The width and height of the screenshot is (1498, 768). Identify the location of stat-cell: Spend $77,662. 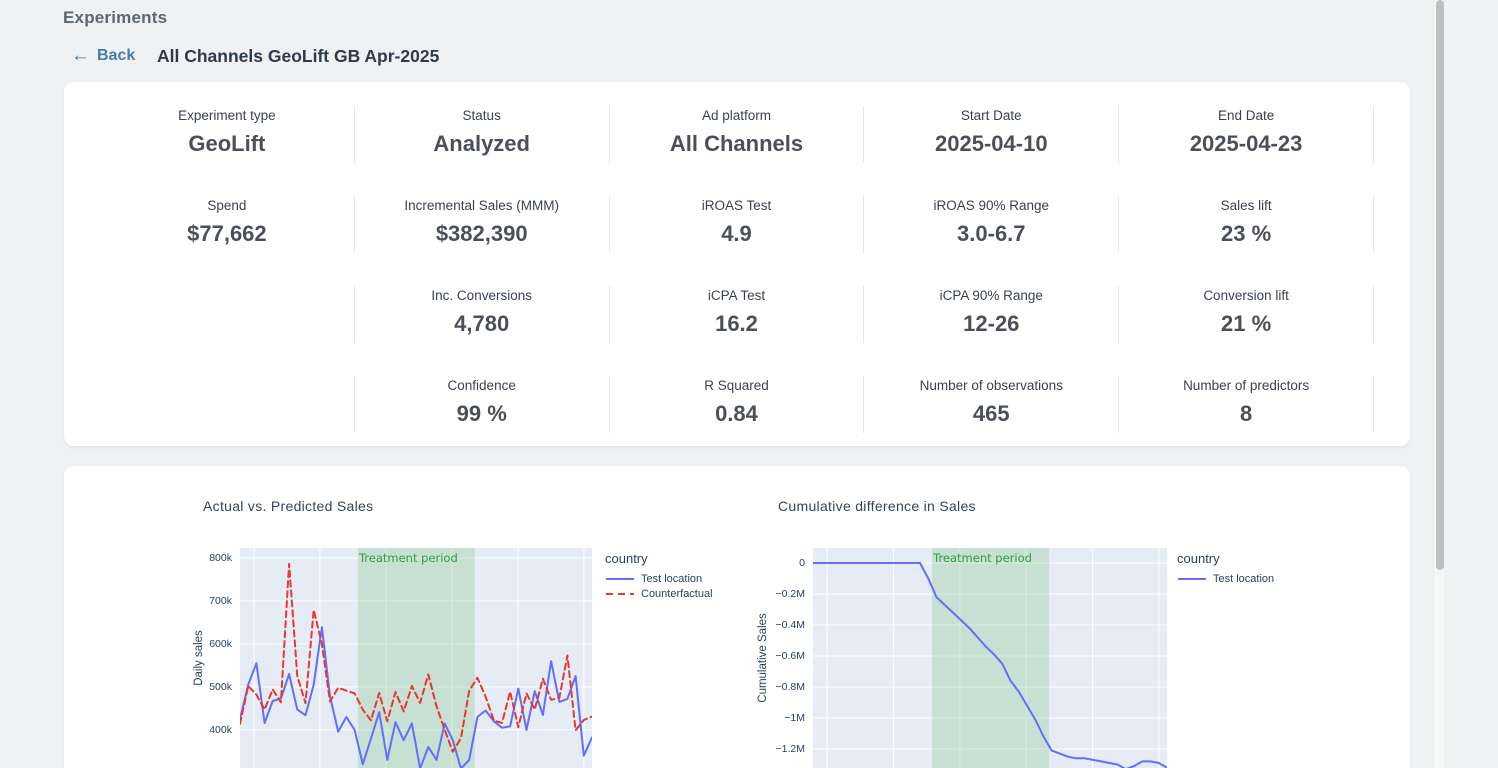
(227, 224).